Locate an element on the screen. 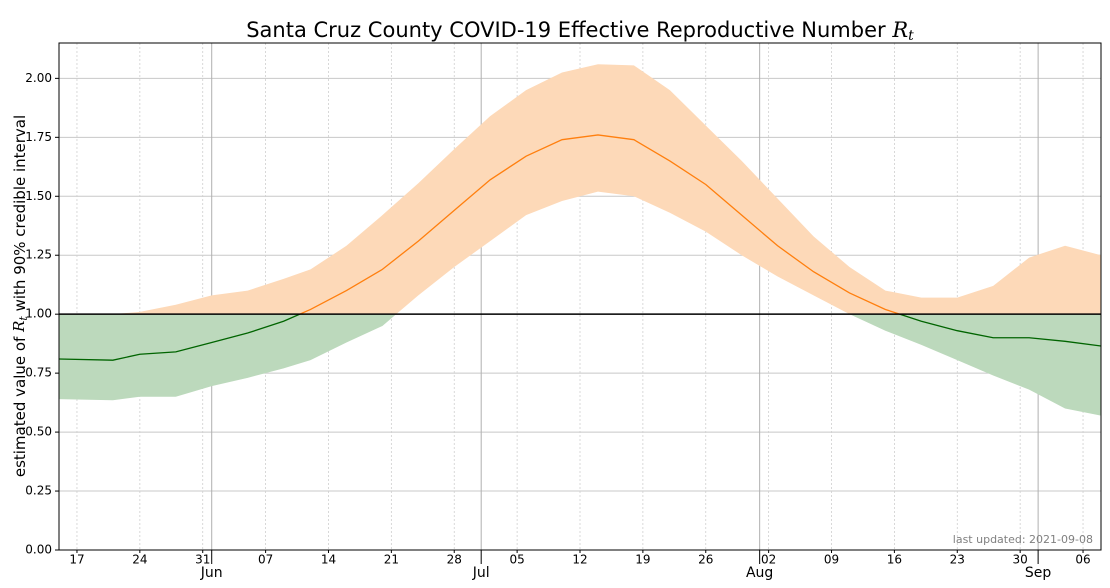 The height and width of the screenshot is (588, 1110). x-tick-label: 02 is located at coordinates (768, 560).